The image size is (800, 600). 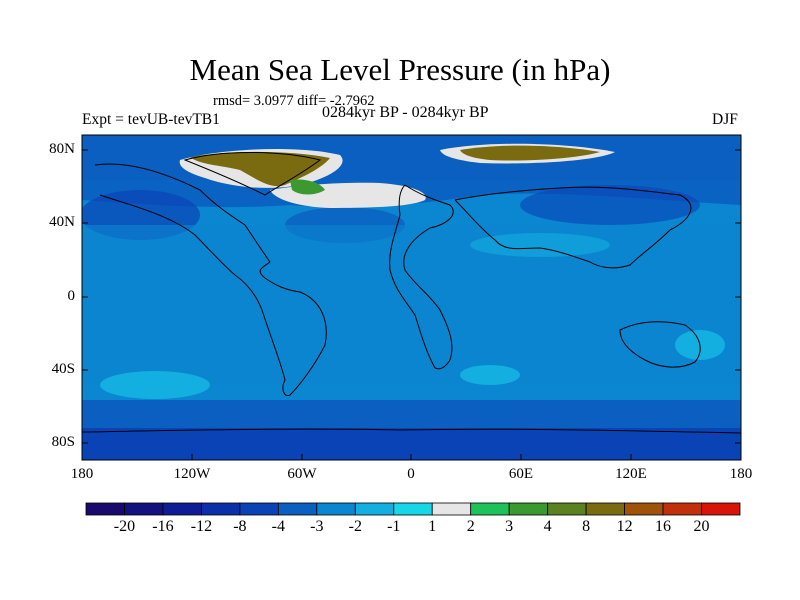 I want to click on colorbar-tick-label: -8, so click(x=240, y=526).